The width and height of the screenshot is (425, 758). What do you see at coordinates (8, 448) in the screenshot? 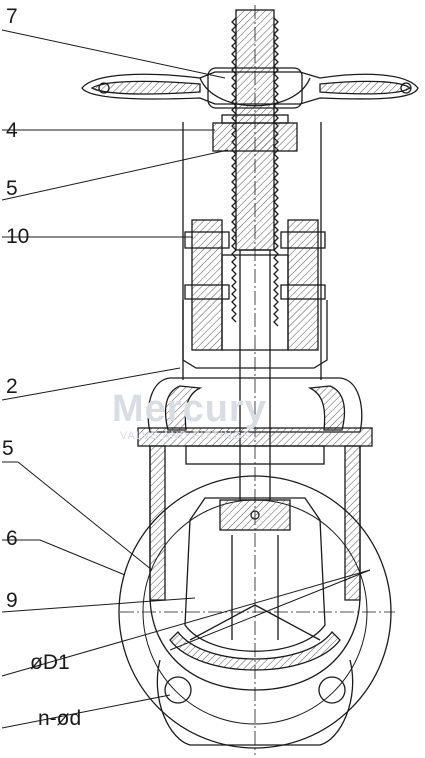
I see `callout-5-bottom: 5` at bounding box center [8, 448].